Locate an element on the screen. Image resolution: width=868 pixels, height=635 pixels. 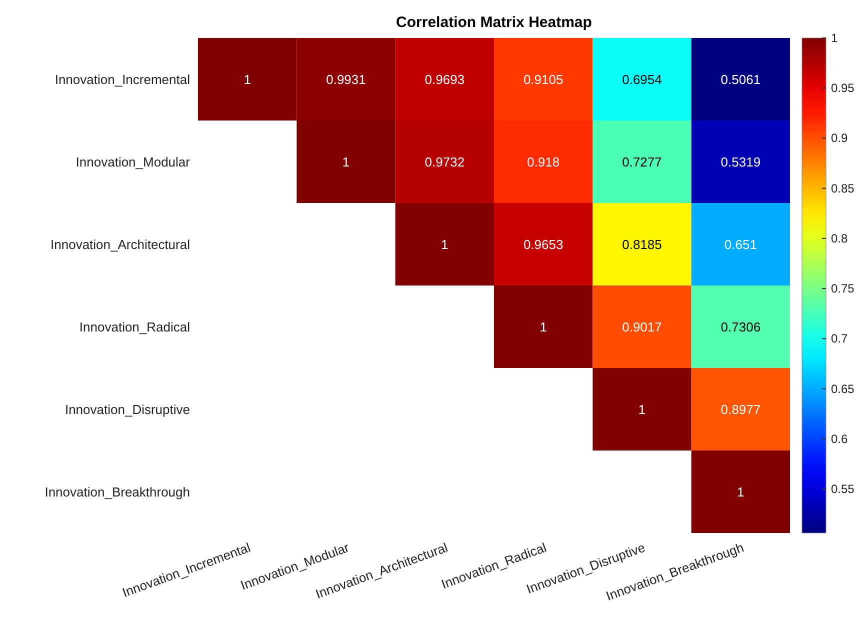
color-bar-label: 0.7 is located at coordinates (839, 339).